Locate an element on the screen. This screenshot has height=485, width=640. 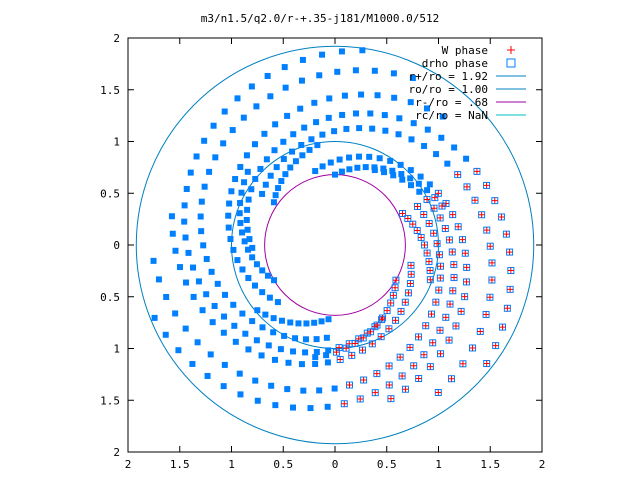
x-tick-label: 1.5 is located at coordinates (180, 464).